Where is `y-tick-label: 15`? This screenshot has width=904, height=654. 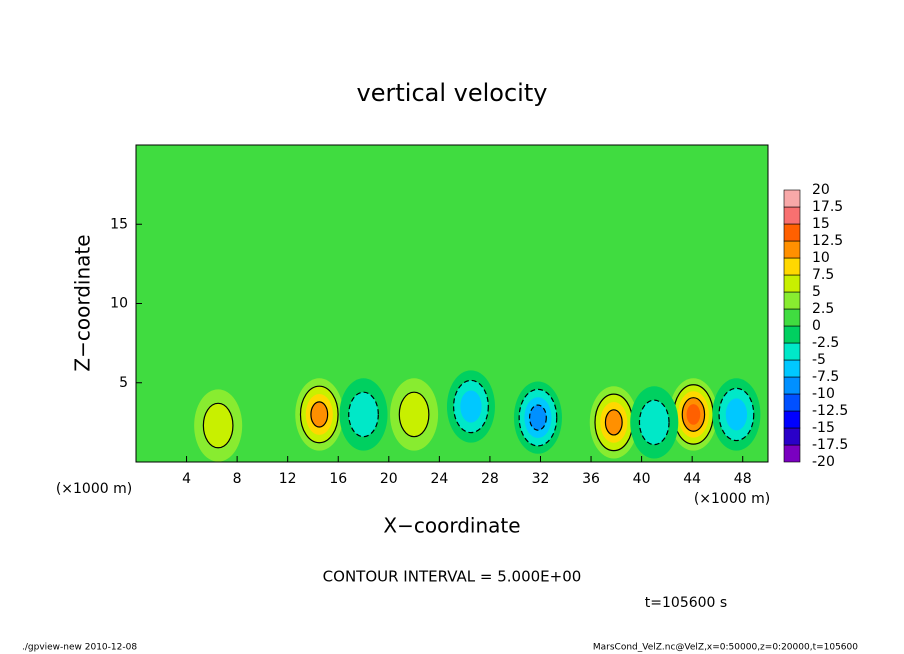 y-tick-label: 15 is located at coordinates (119, 224).